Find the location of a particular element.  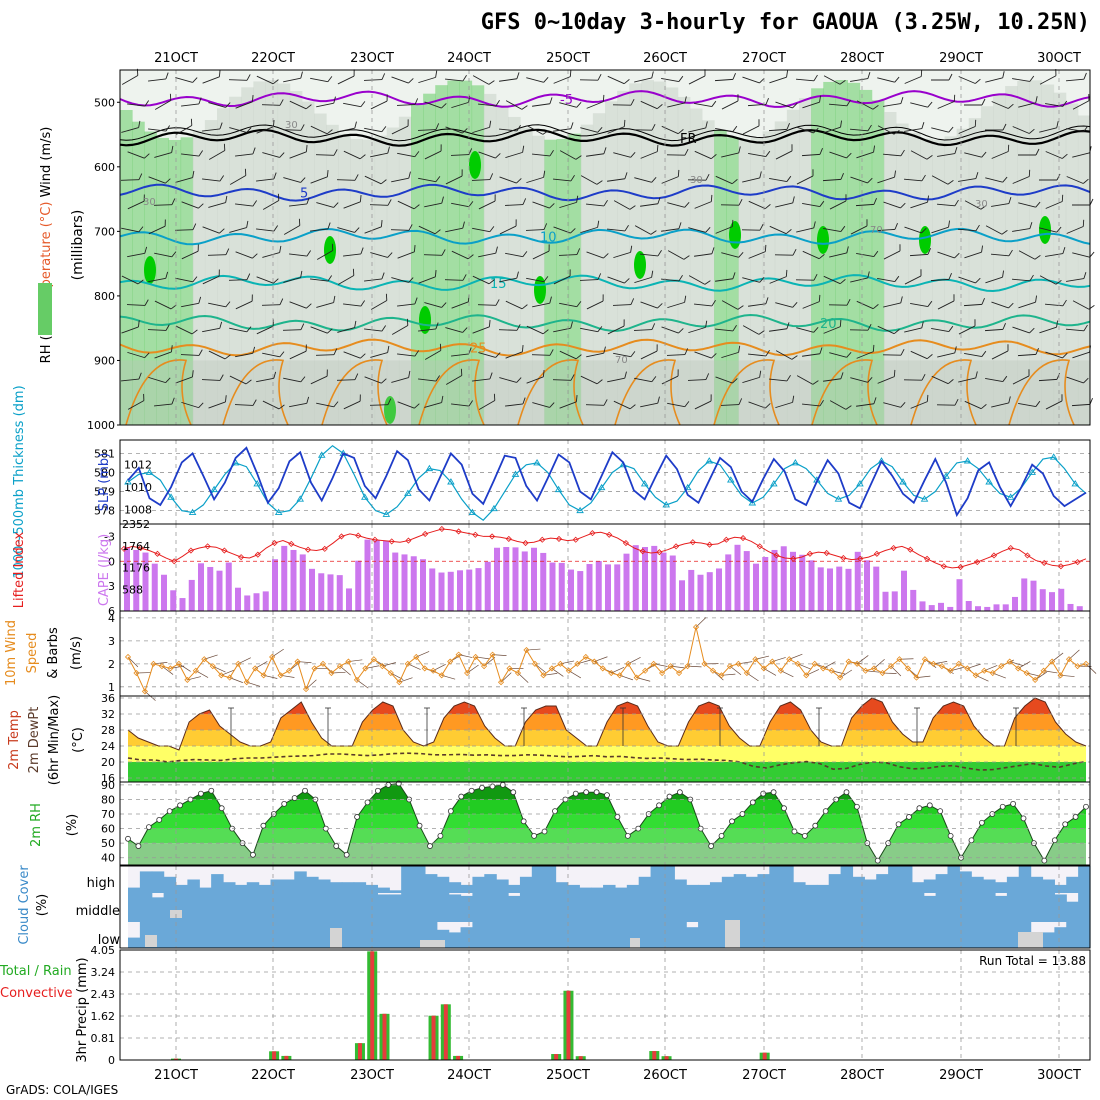

top-date-label-1: 22OCT is located at coordinates (273, 58).